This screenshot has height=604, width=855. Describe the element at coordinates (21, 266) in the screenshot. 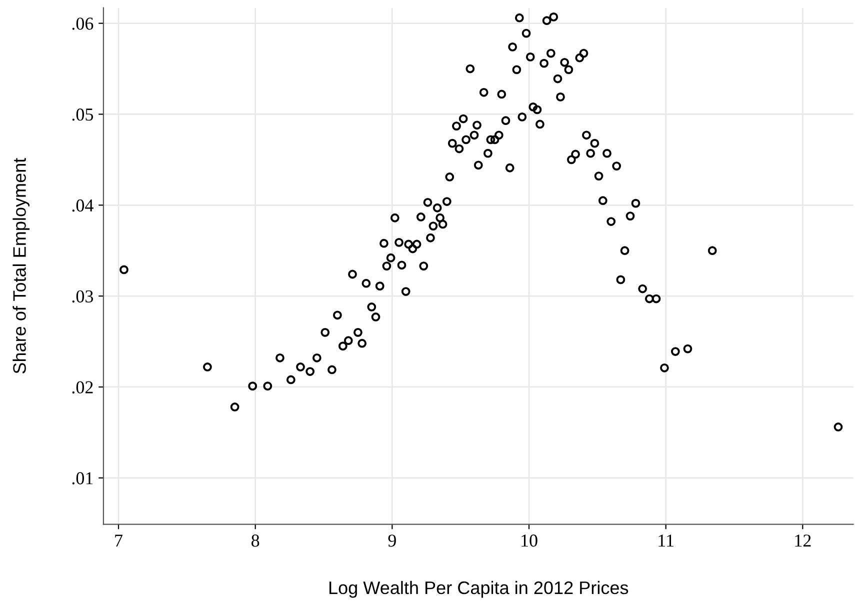

I see `y-axis-title: Share of Total Employment` at that location.